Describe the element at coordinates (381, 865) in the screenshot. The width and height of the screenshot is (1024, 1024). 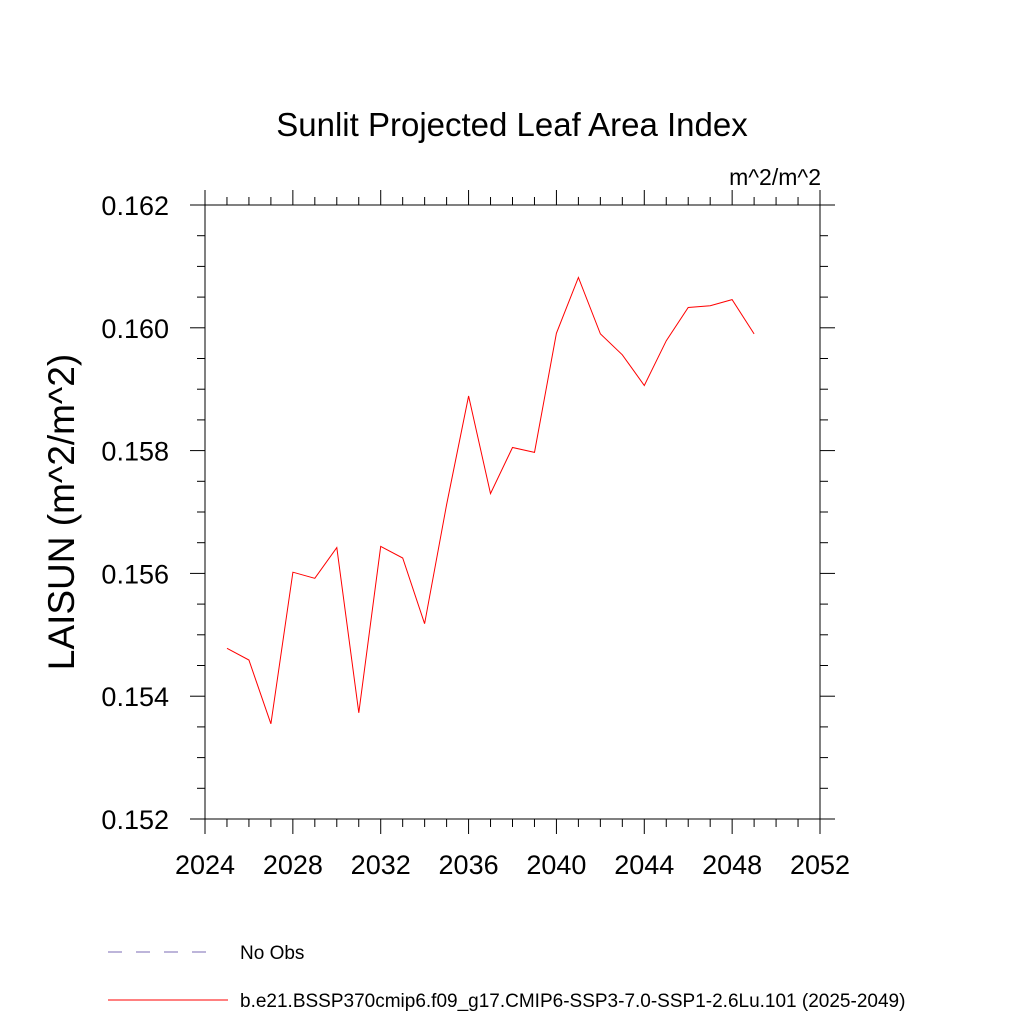
I see `x-tick-label: 2032` at that location.